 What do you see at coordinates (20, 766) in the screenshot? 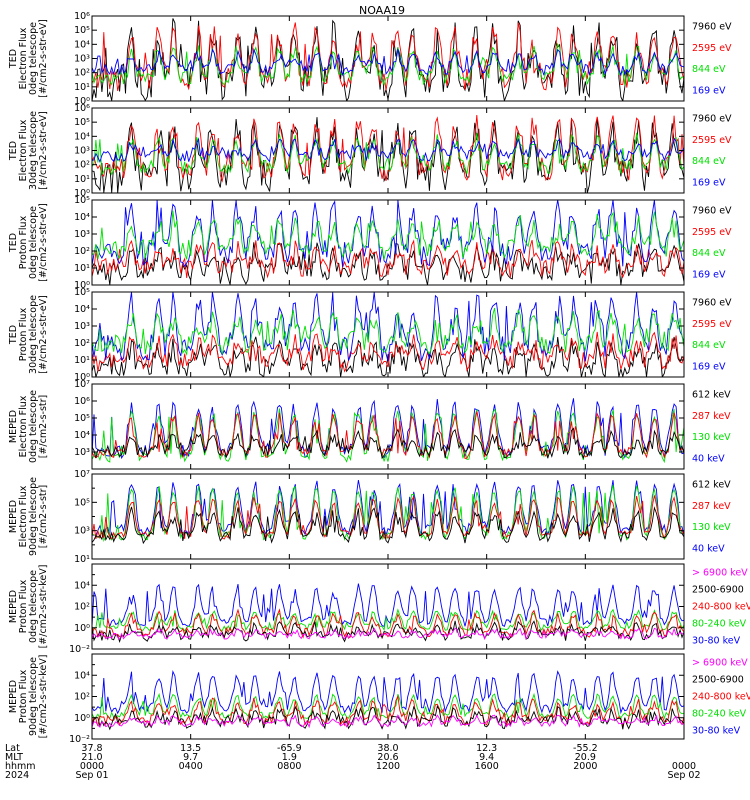
I see `x-axis-row-label: hhmm` at bounding box center [20, 766].